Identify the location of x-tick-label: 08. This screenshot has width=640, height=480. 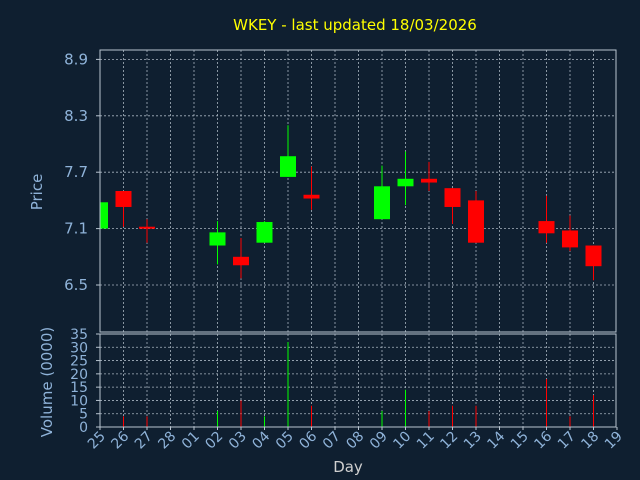
(355, 441).